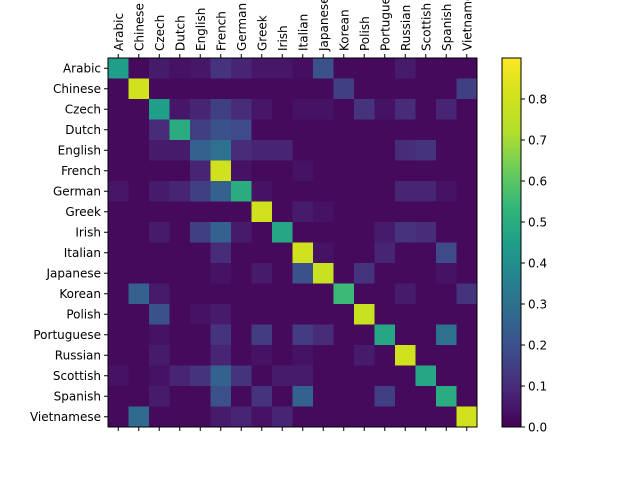 The image size is (640, 480). Describe the element at coordinates (511, 242) in the screenshot. I see `colorbar-gradient` at that location.